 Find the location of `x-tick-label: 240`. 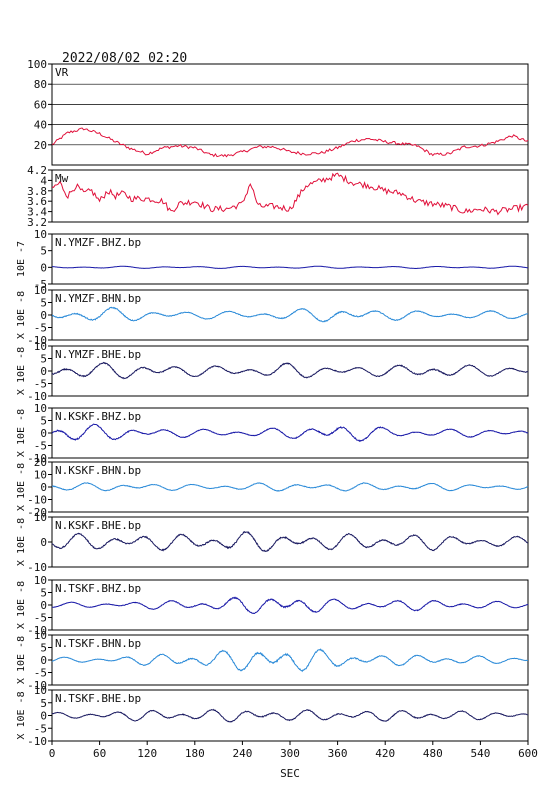

x-tick-label: 240 is located at coordinates (242, 753).